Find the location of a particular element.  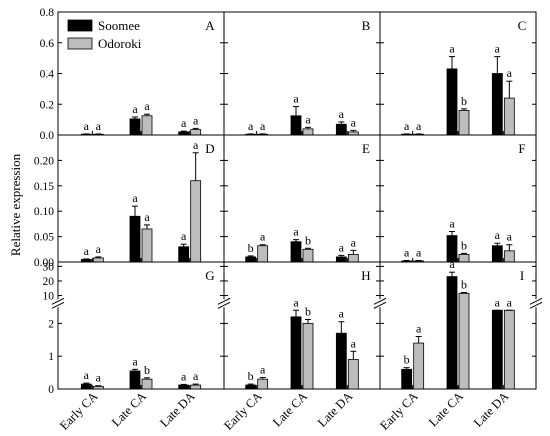

y-tick-label: 0.0 is located at coordinates (47, 136).